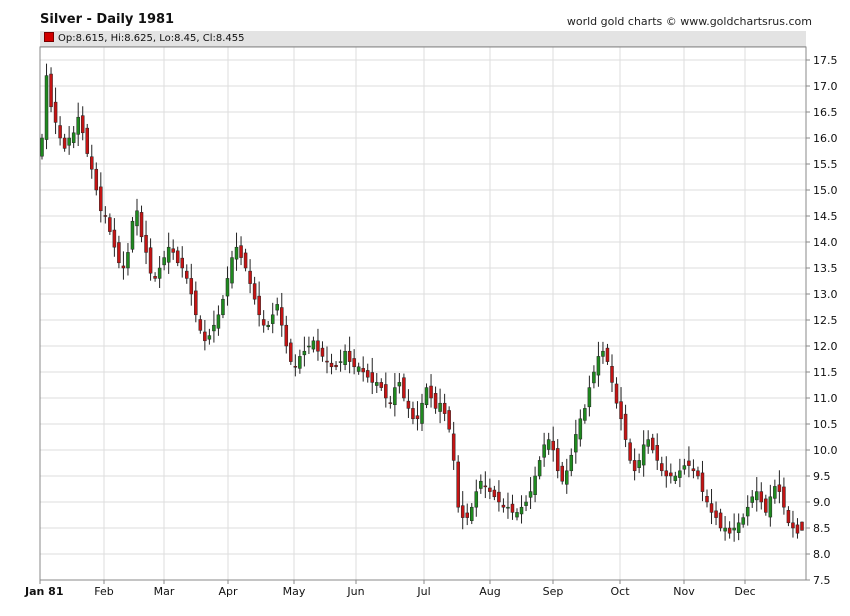 Image resolution: width=850 pixels, height=616 pixels. What do you see at coordinates (822, 476) in the screenshot?
I see `y-tick-label: 9.5` at bounding box center [822, 476].